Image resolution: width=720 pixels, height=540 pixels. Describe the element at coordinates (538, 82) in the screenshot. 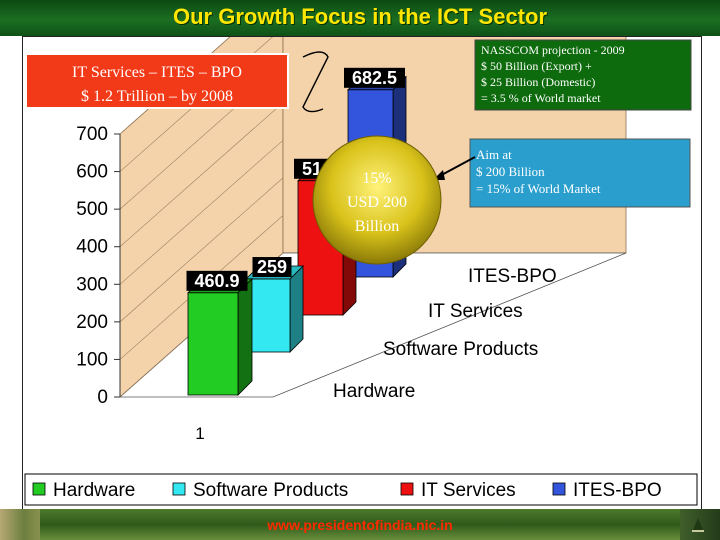

I see `nasscom-callout-text: $ 25 Billion (Domestic)` at that location.